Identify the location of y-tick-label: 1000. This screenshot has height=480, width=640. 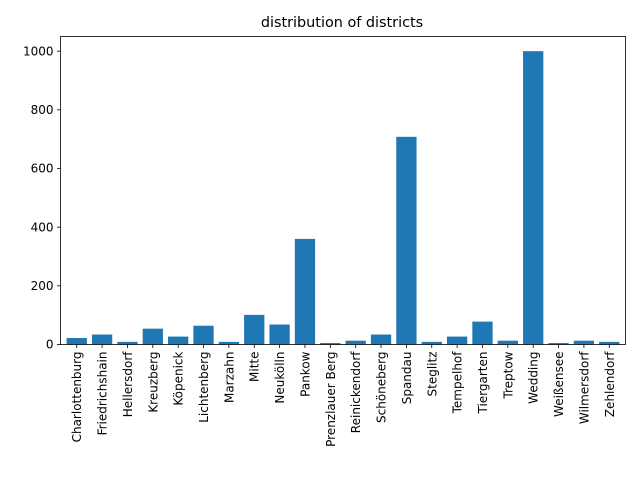
(38, 51).